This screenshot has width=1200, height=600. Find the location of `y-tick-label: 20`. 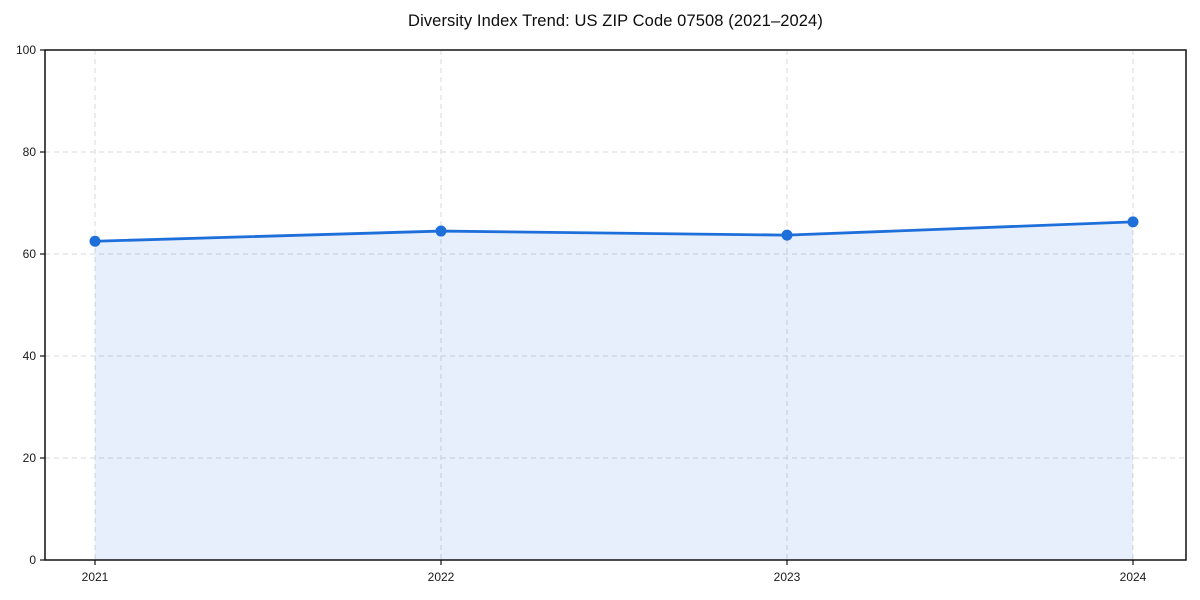

y-tick-label: 20 is located at coordinates (30, 458).